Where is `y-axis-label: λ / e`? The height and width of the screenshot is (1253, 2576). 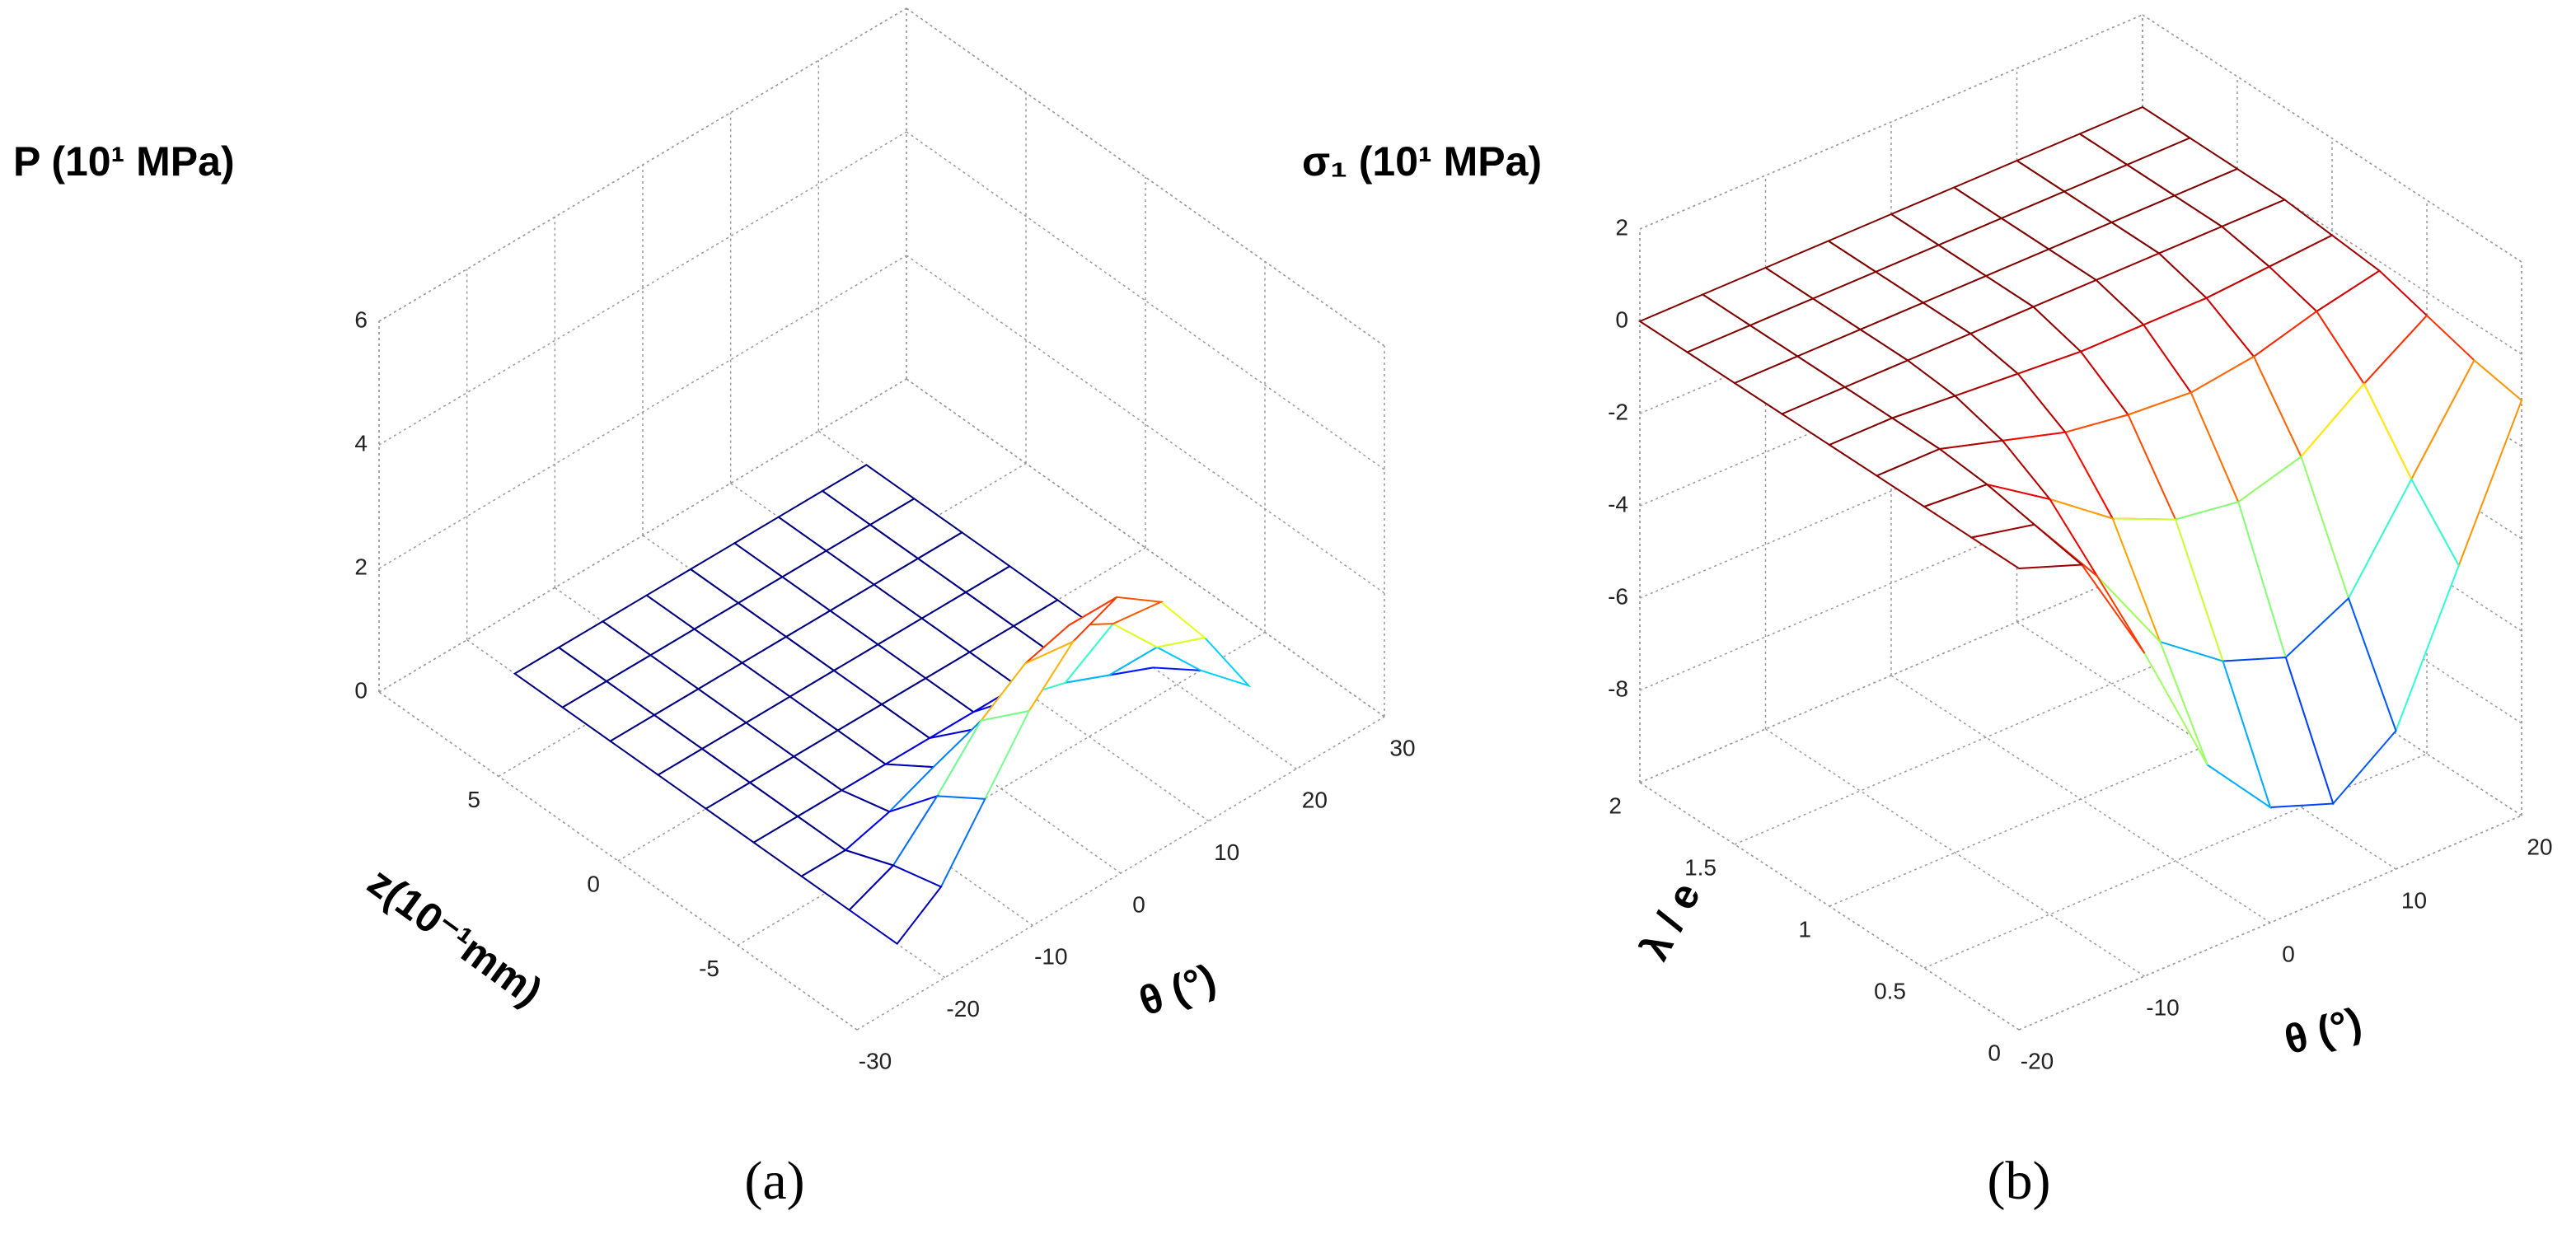
y-axis-label: λ / e is located at coordinates (1670, 921).